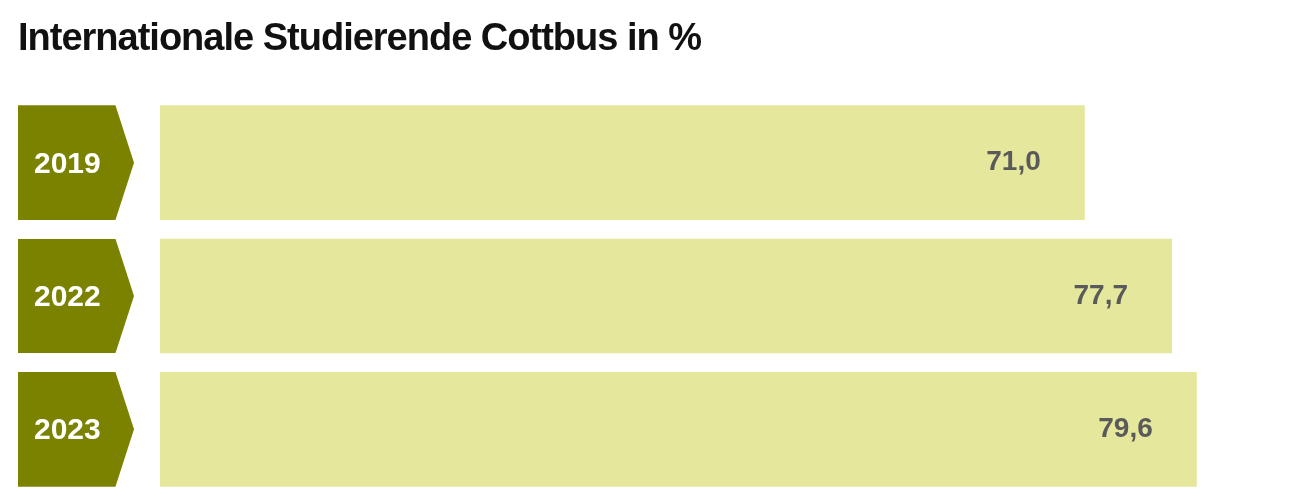 The width and height of the screenshot is (1300, 500). What do you see at coordinates (1125, 428) in the screenshot?
I see `data-label: 79,6` at bounding box center [1125, 428].